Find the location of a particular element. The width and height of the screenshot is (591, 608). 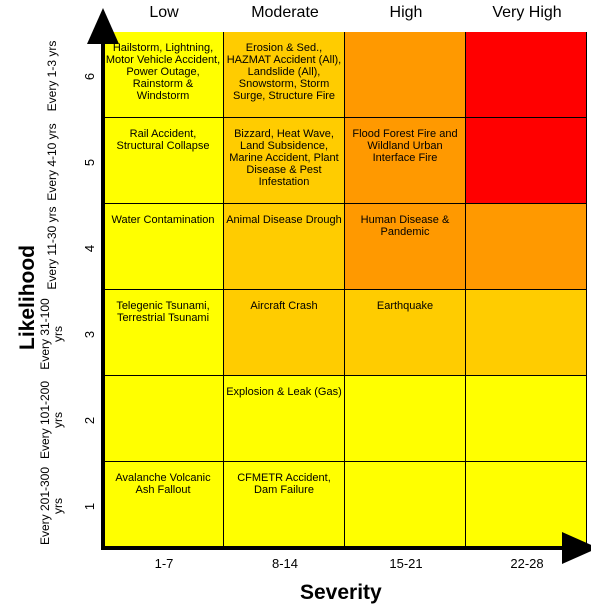

severity-level-moderate: Moderate is located at coordinates (285, 12).